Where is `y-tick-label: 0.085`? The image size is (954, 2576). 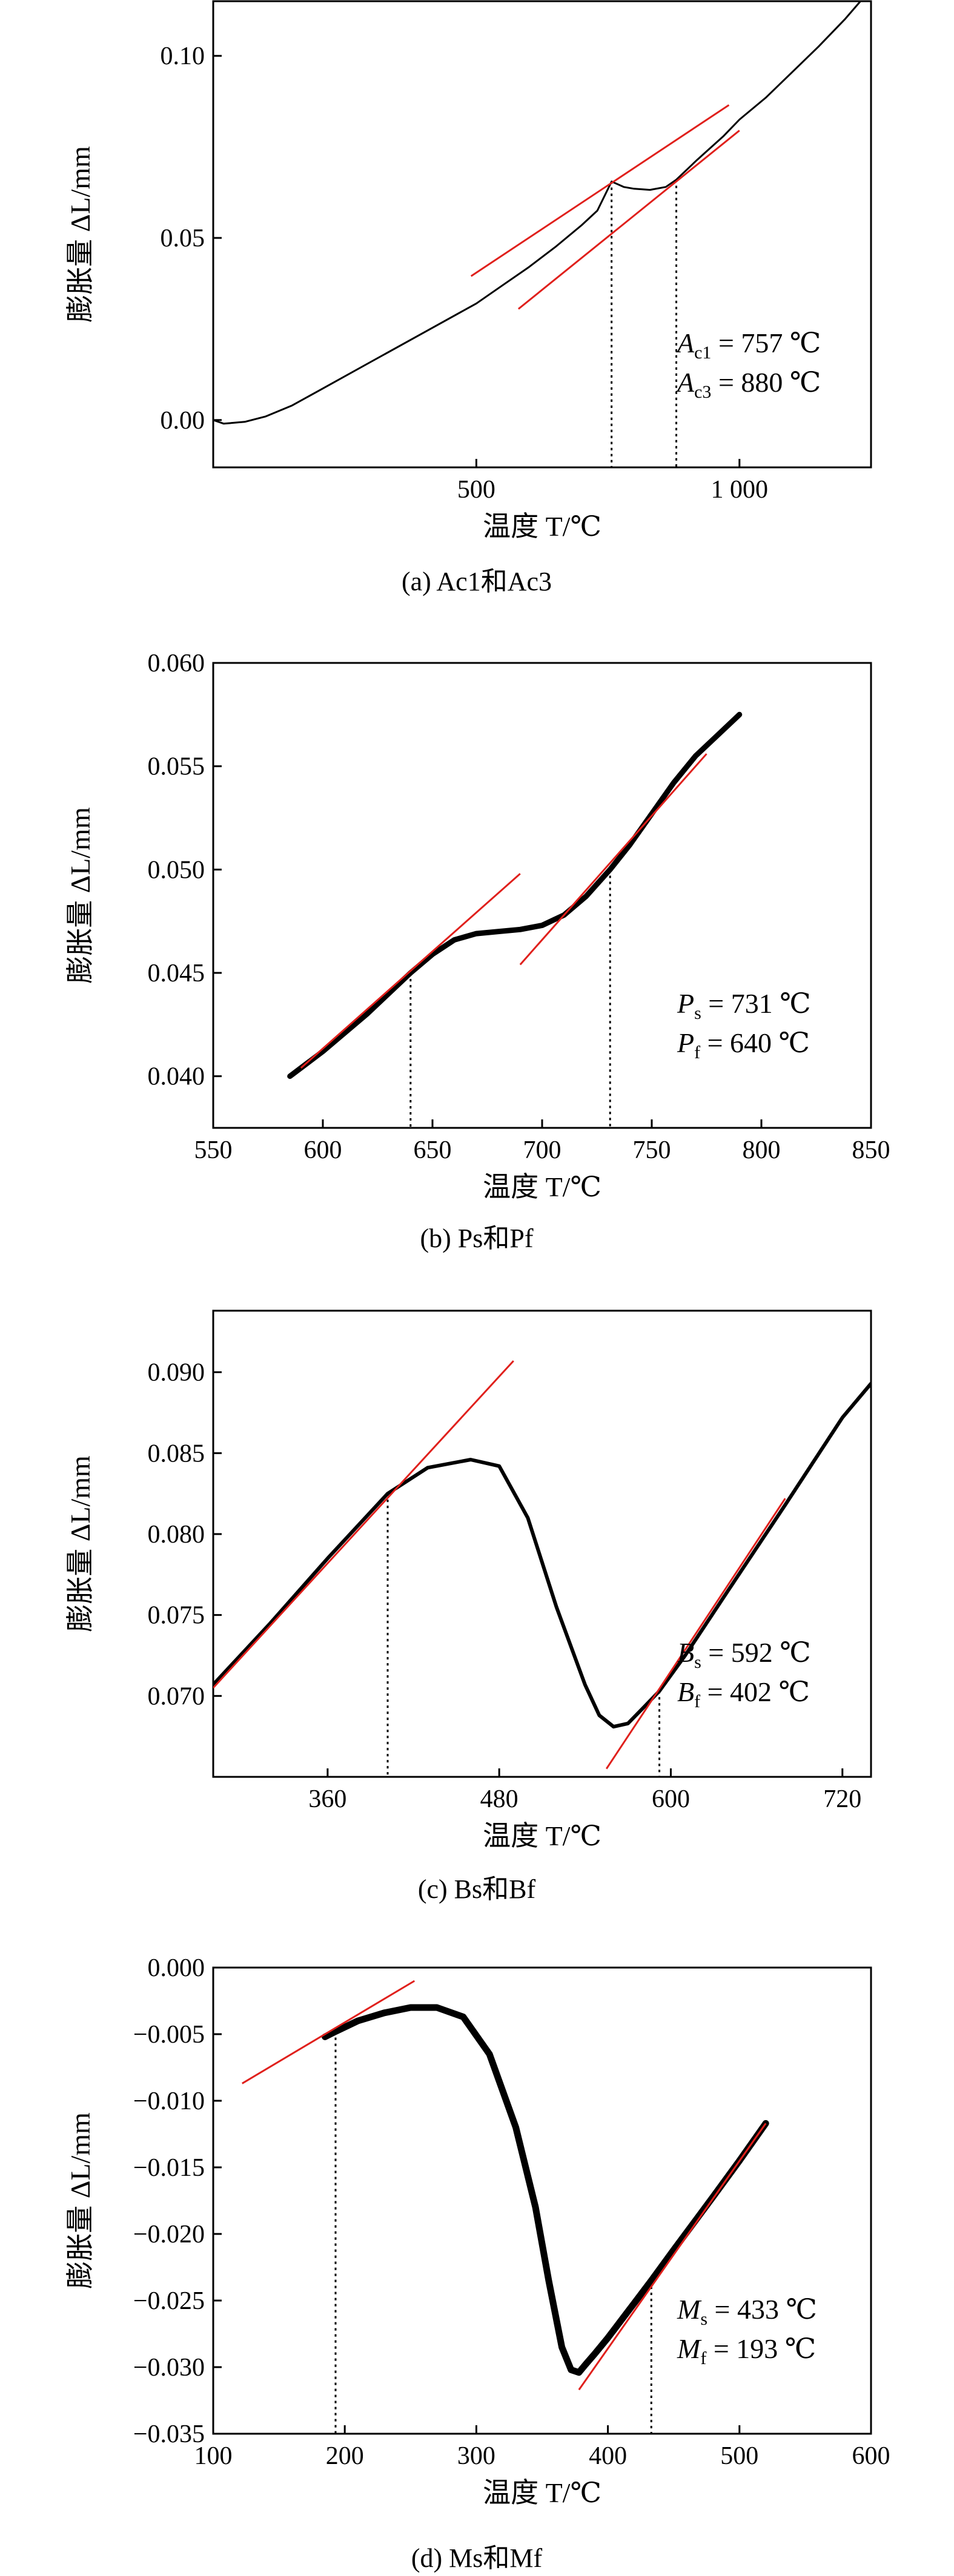
y-tick-label: 0.085 is located at coordinates (176, 1454).